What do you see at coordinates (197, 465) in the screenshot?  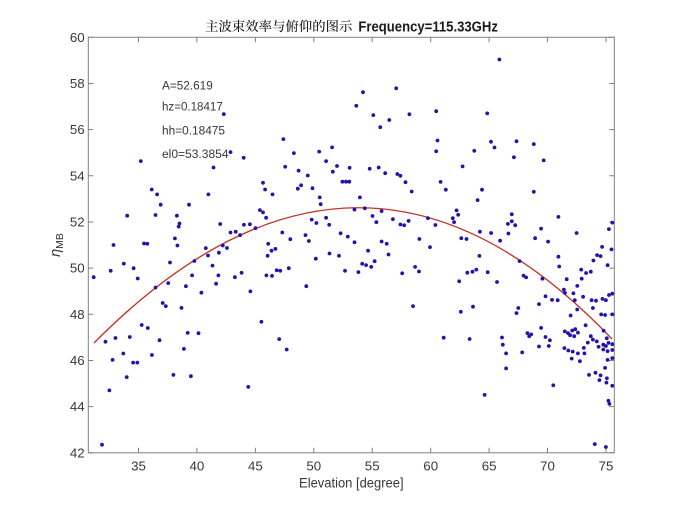 I see `svg-text: 40` at bounding box center [197, 465].